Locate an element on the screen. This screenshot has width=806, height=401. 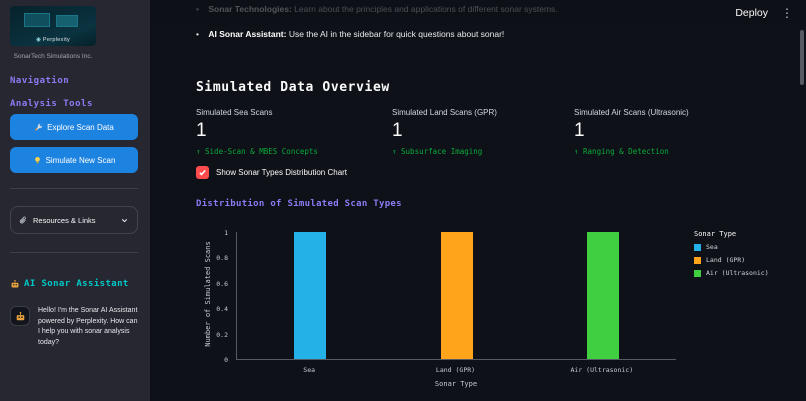
page-title: Simulated Data Overview is located at coordinates (293, 87).